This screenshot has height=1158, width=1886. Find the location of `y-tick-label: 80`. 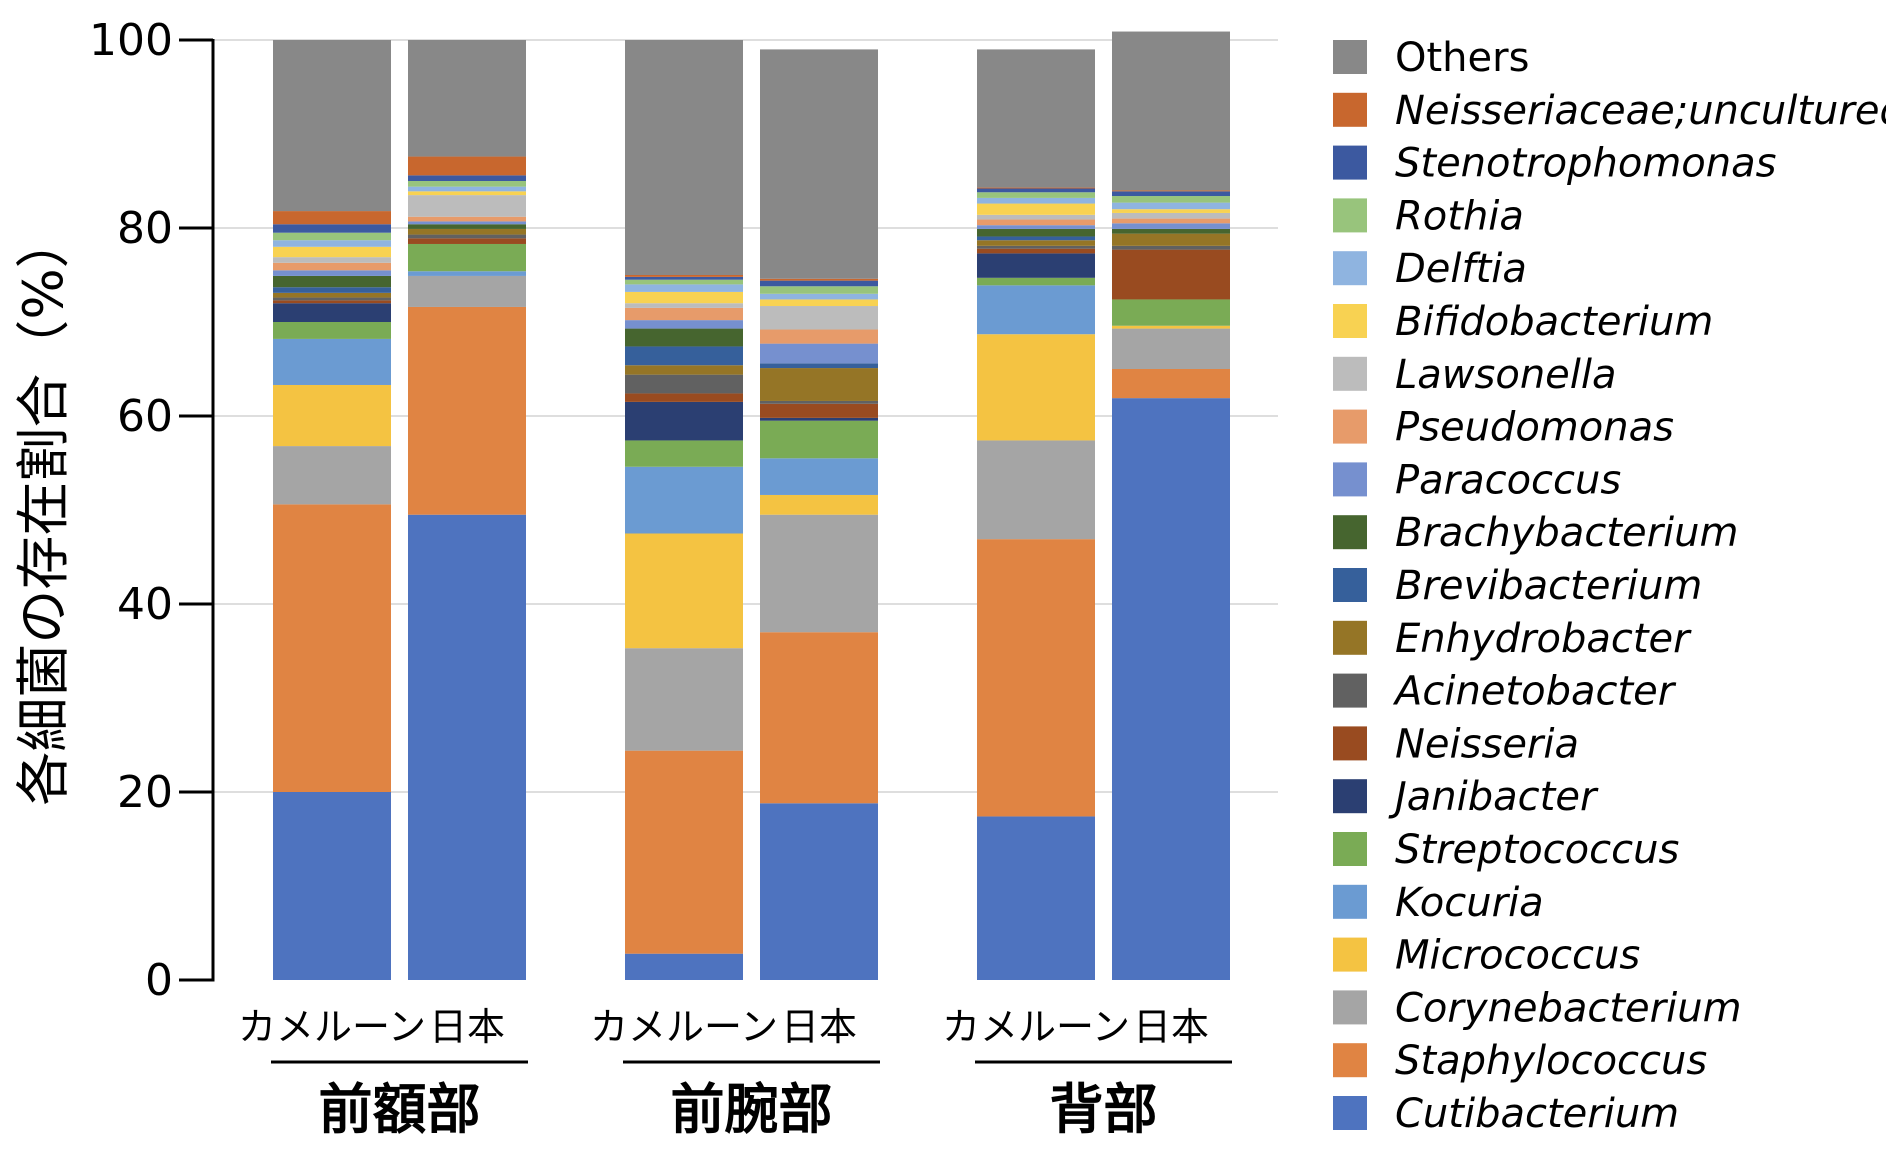

y-tick-label: 80 is located at coordinates (145, 228).